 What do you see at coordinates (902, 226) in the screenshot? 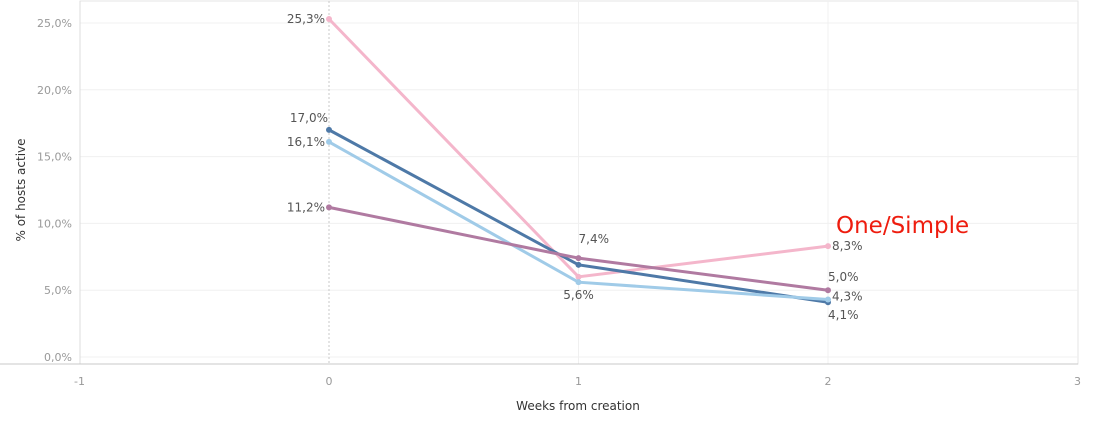
I see `annotation-label: One/Simple` at bounding box center [902, 226].